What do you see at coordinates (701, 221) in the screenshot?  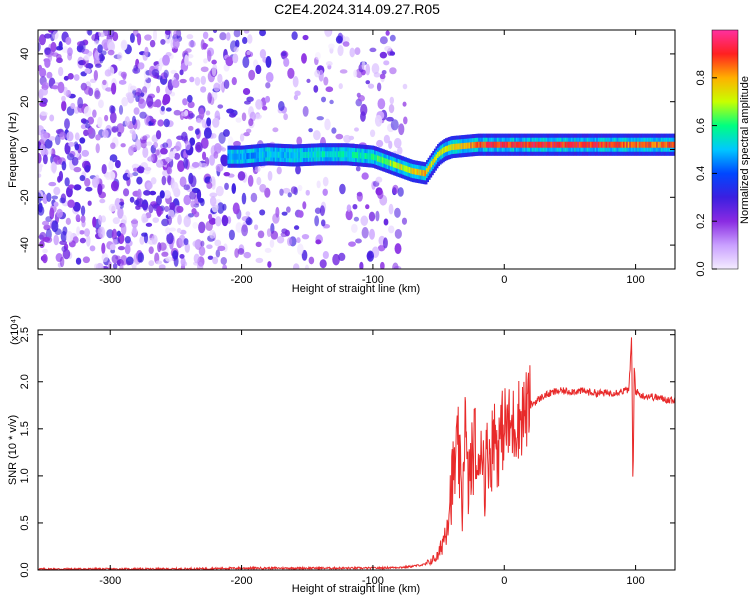 I see `colorbar-tick-label: 0.2` at bounding box center [701, 221].